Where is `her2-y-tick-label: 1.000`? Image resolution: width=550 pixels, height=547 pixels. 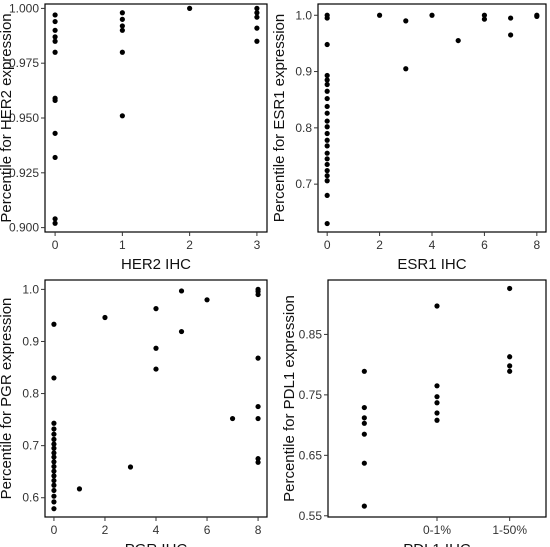 her2-y-tick-label: 1.000 is located at coordinates (24, 8).